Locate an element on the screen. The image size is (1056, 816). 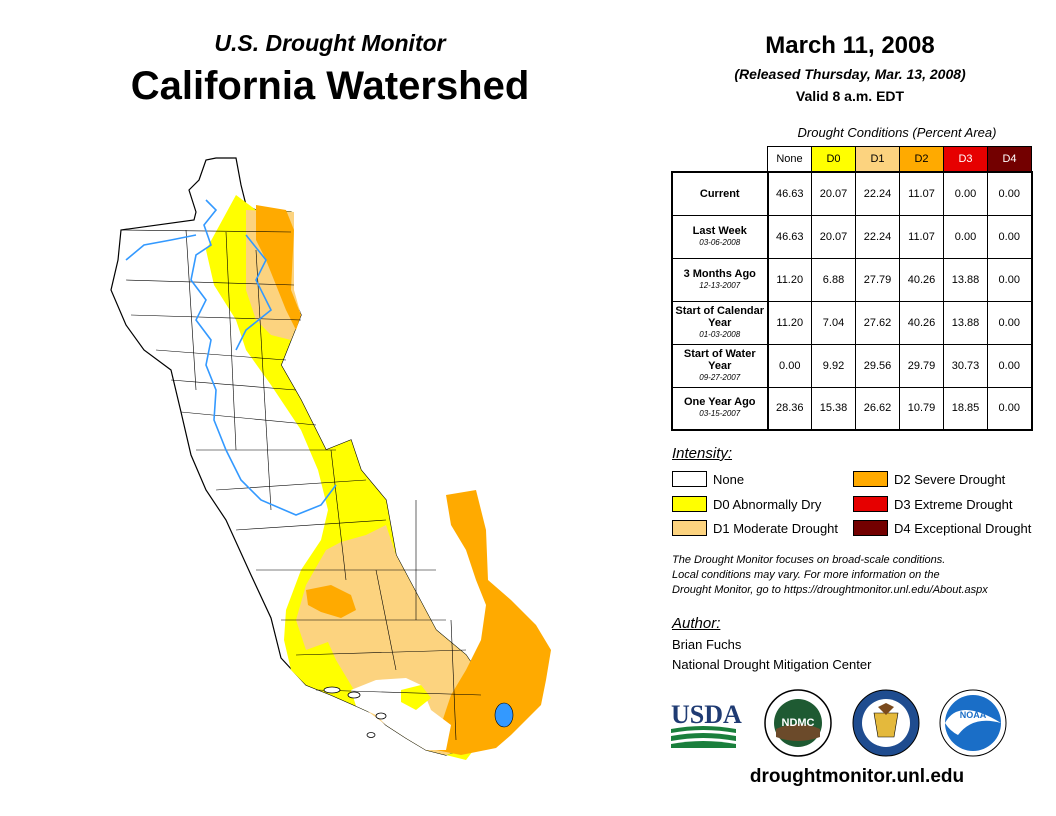
table-corner is located at coordinates (720, 160).